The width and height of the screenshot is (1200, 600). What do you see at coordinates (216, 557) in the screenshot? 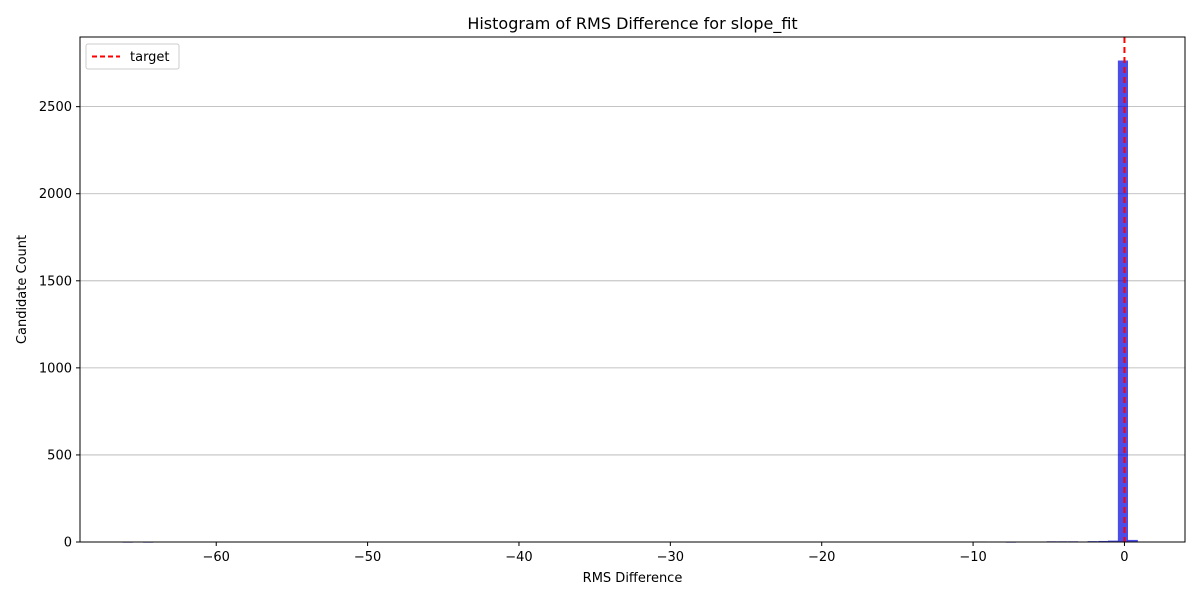
I see `x-tick-label: −60` at bounding box center [216, 557].